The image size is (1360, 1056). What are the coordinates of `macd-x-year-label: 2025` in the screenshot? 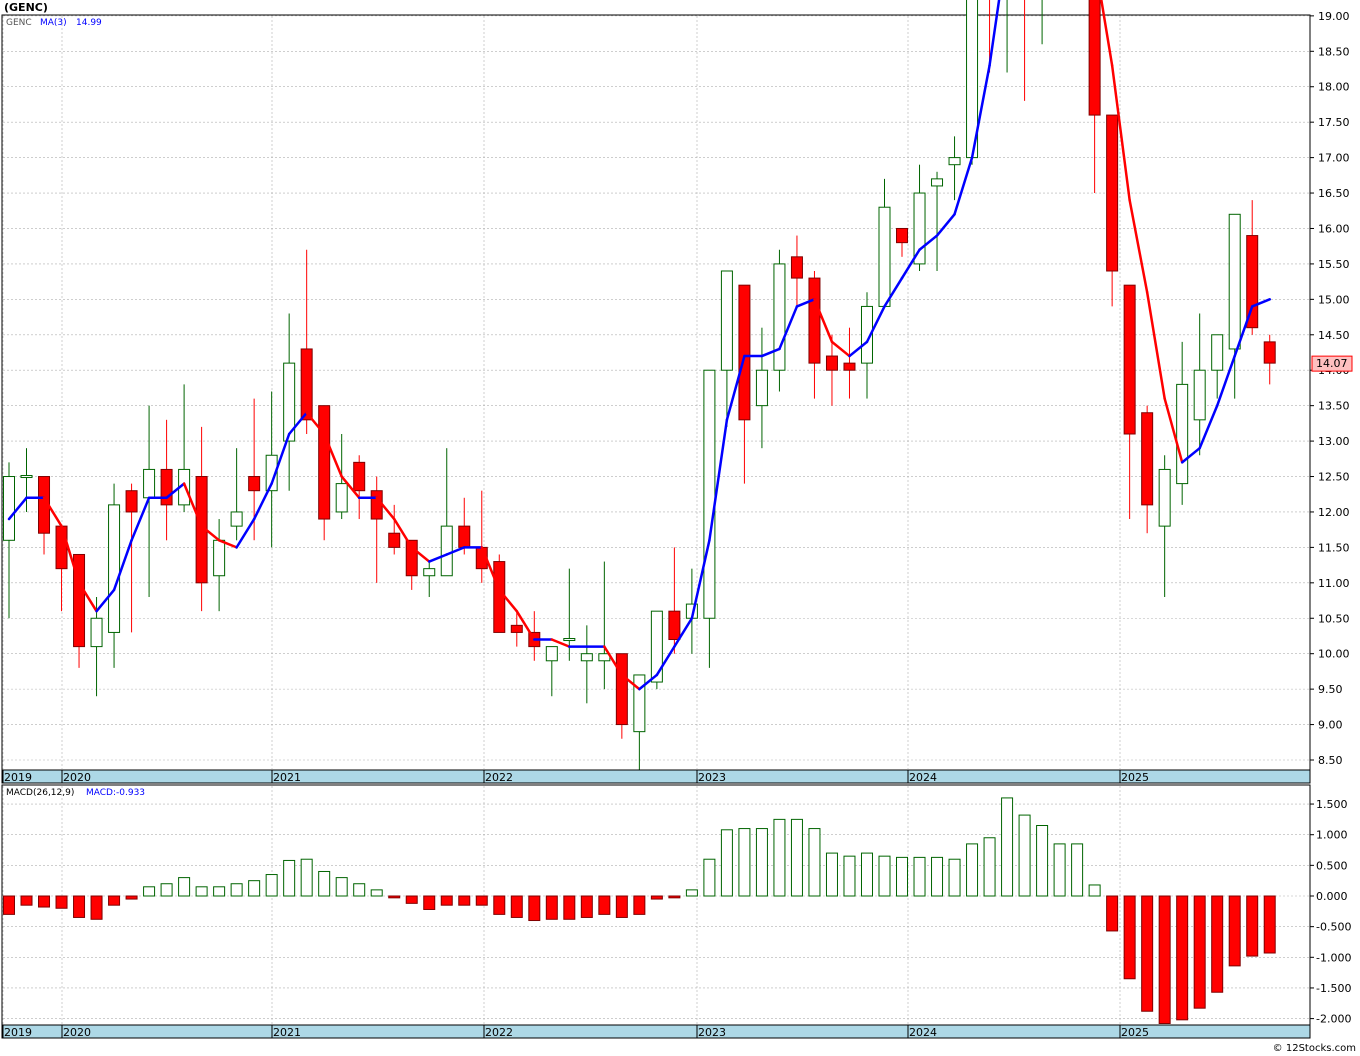 It's located at (1135, 1032).